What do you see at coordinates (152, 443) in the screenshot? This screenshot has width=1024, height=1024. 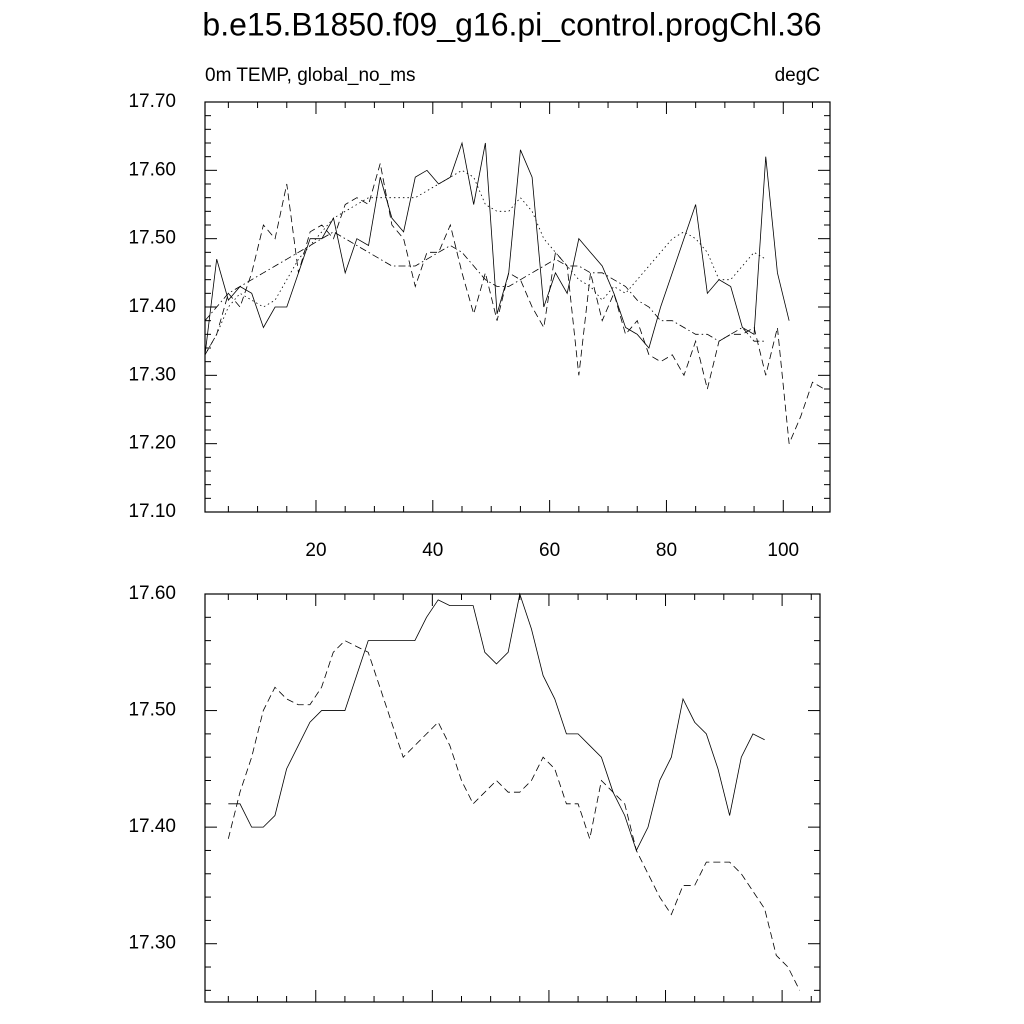 I see `y-tick-label: 17.20` at bounding box center [152, 443].